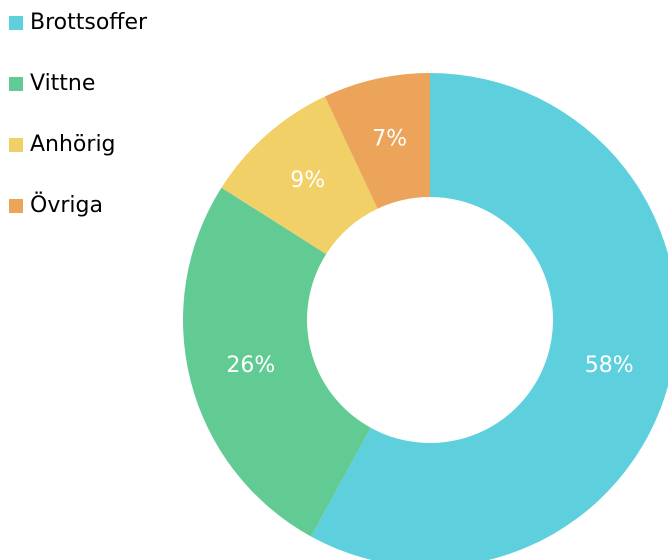  I want to click on legend-label: Brottsoffer, so click(89, 22).